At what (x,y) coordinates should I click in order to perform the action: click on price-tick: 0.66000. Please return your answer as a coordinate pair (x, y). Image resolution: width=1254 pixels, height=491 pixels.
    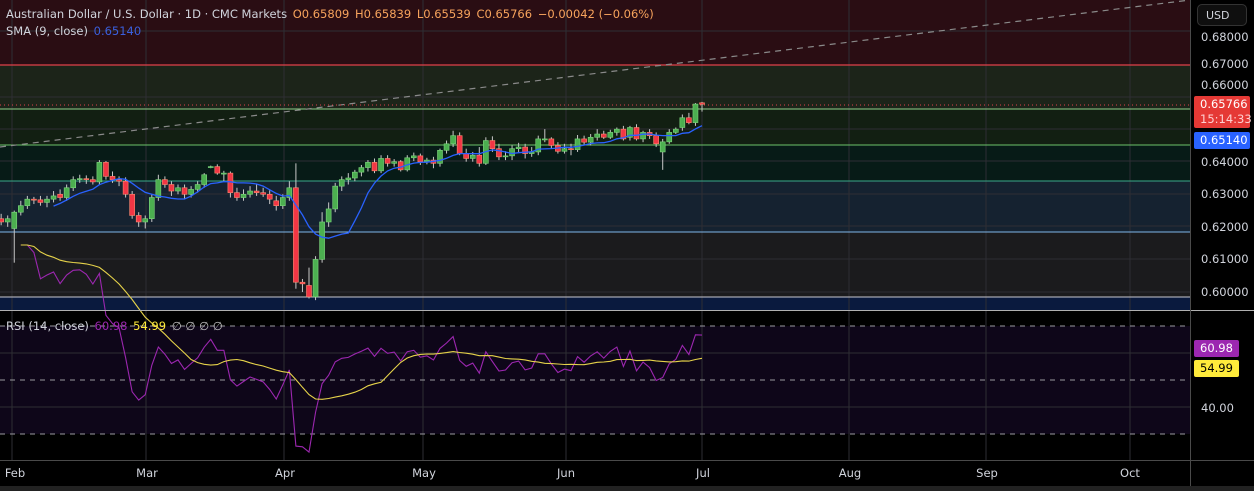
    Looking at the image, I should click on (1225, 85).